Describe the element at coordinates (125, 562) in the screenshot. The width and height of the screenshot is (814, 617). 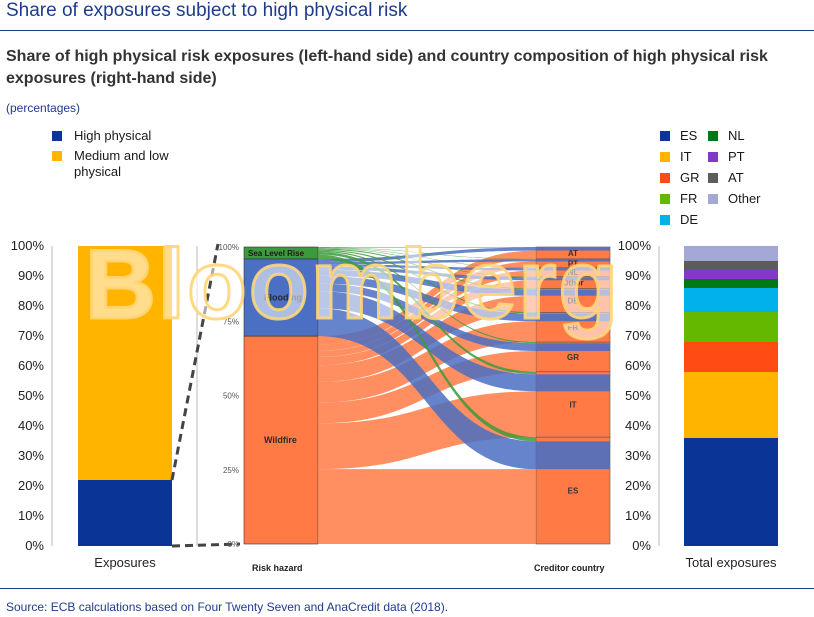
I see `x-axis-label-exposures: Exposures` at that location.